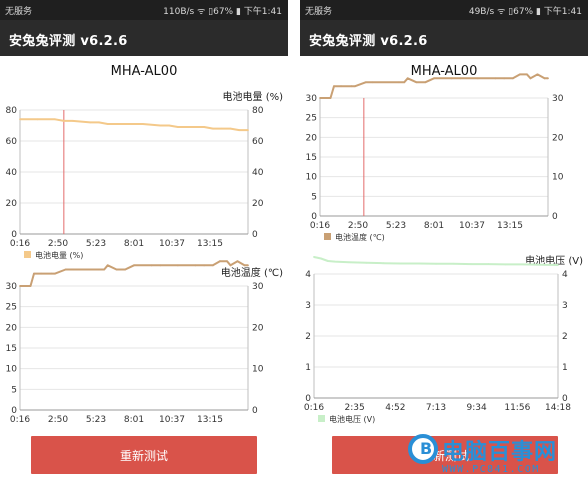 Image resolution: width=588 pixels, height=484 pixels. What do you see at coordinates (59, 255) in the screenshot?
I see `legend-label: 电池电量 (%)` at bounding box center [59, 255].